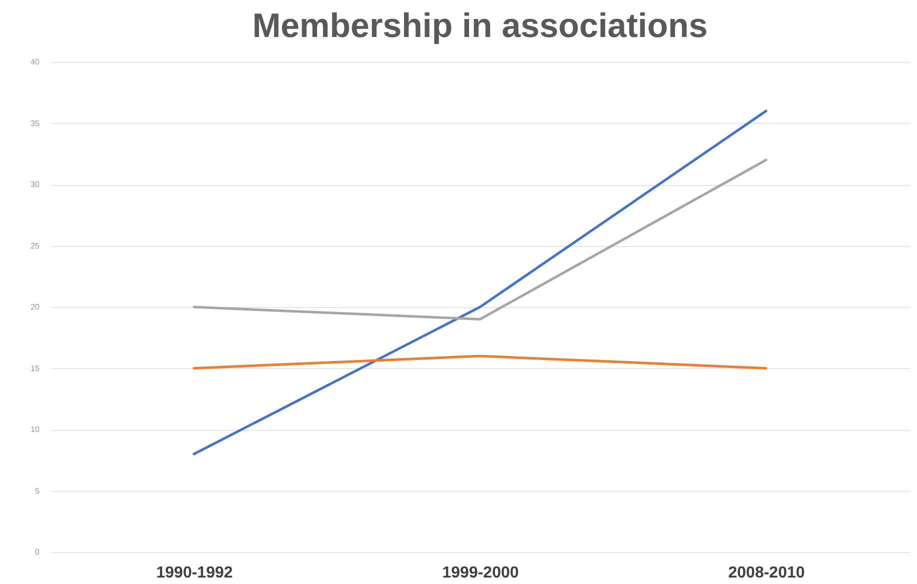 The width and height of the screenshot is (917, 584). I want to click on y-tick-label: 0, so click(37, 552).